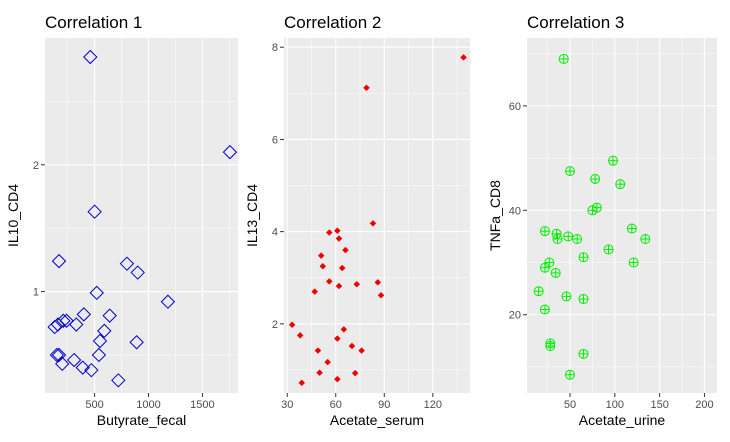 This screenshot has width=730, height=442. I want to click on y-tick-label: 8, so click(275, 48).